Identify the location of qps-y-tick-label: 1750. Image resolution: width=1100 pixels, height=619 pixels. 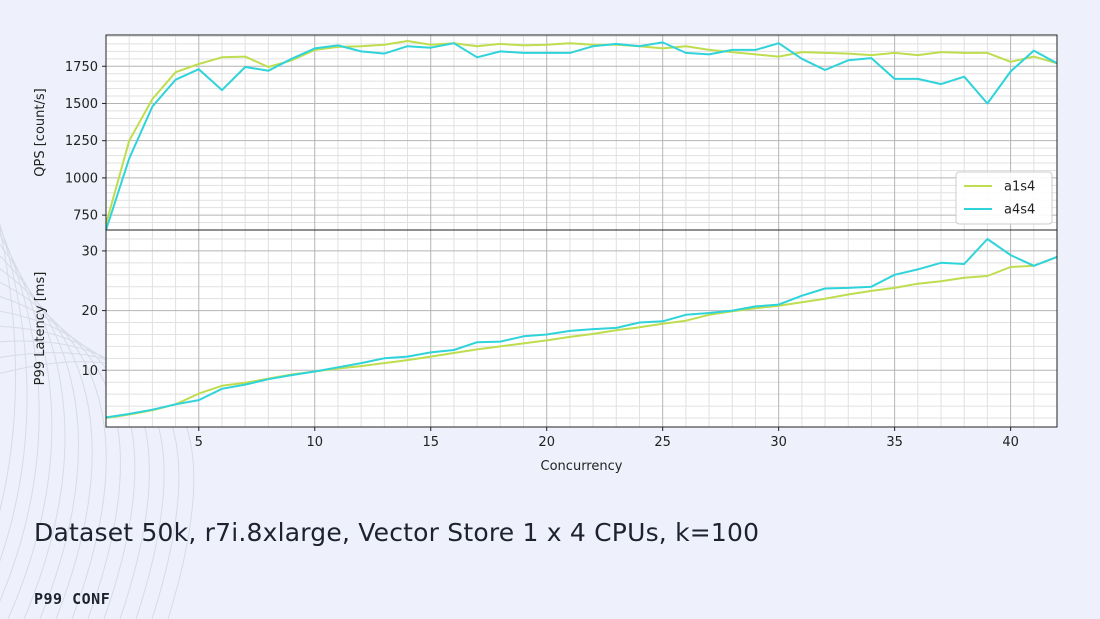
(81, 67).